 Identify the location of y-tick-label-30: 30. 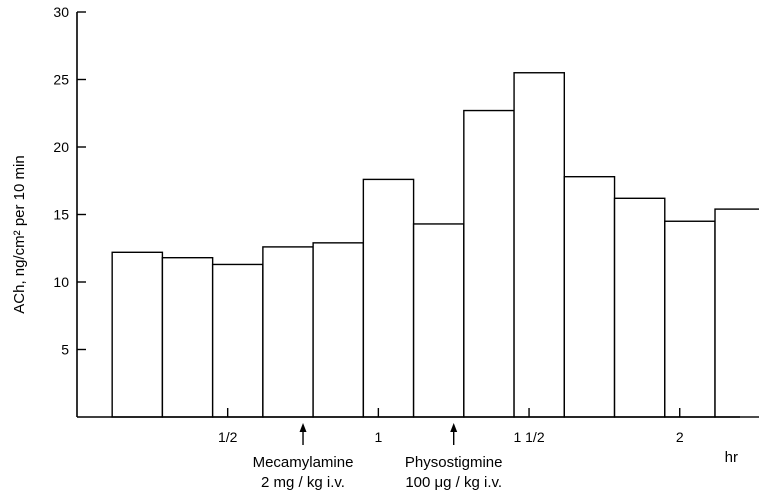
(61, 12).